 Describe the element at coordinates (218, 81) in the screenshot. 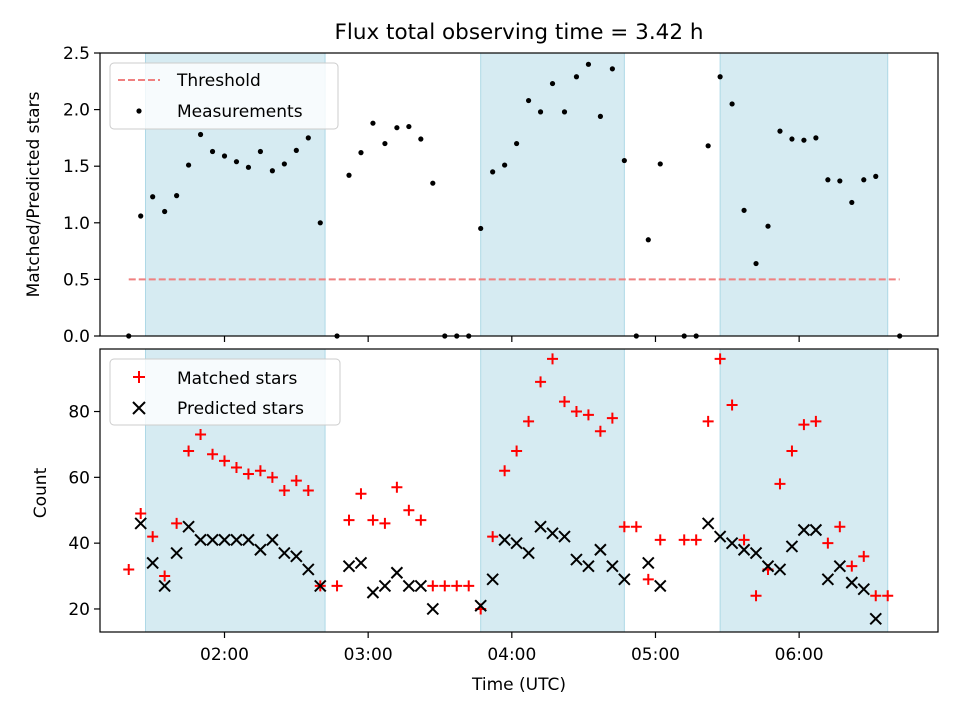

I see `legend-threshold-label: Threshold` at that location.